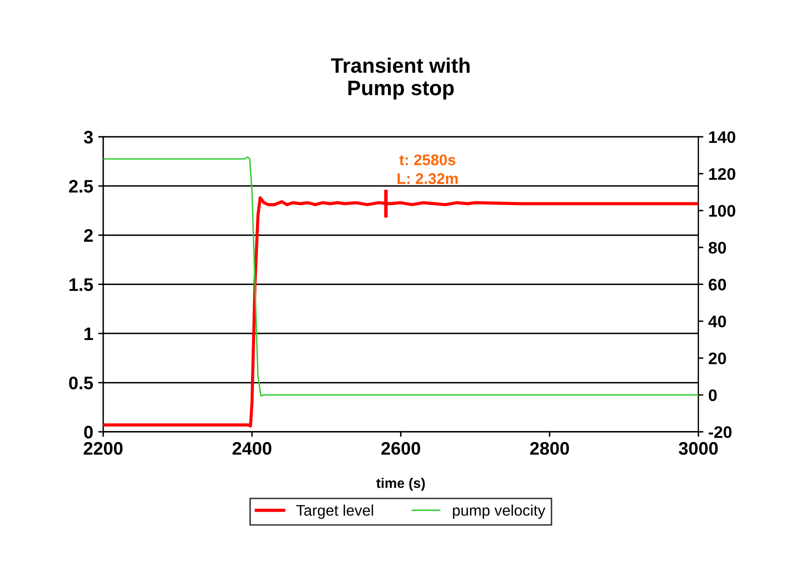 This screenshot has height=563, width=800. Describe the element at coordinates (722, 210) in the screenshot. I see `y2-tick-label: 100` at that location.